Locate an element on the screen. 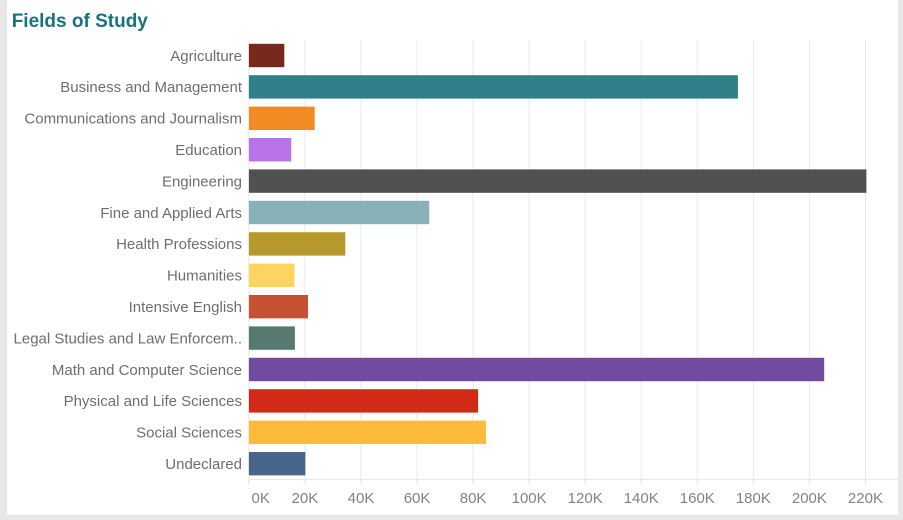 This screenshot has width=903, height=520. svg-text: Fields of Study is located at coordinates (80, 21).